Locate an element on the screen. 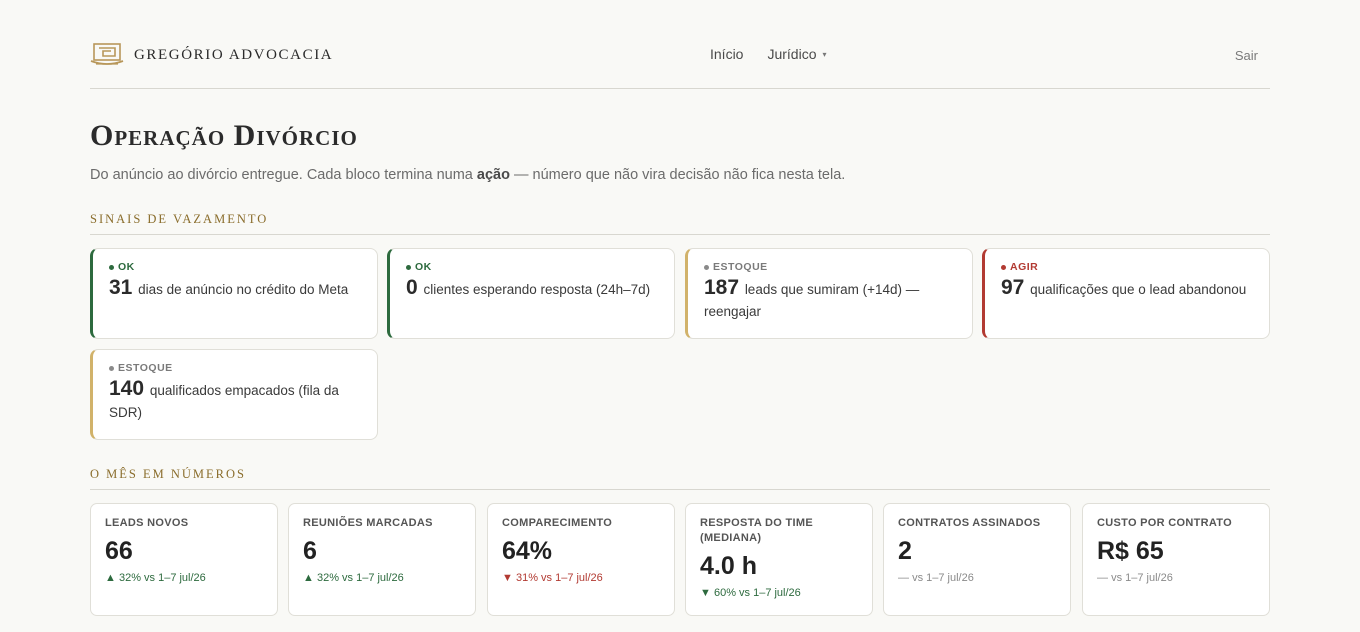 This screenshot has width=1360, height=632. main-nav: Início Jurídico ▾ is located at coordinates (768, 54).